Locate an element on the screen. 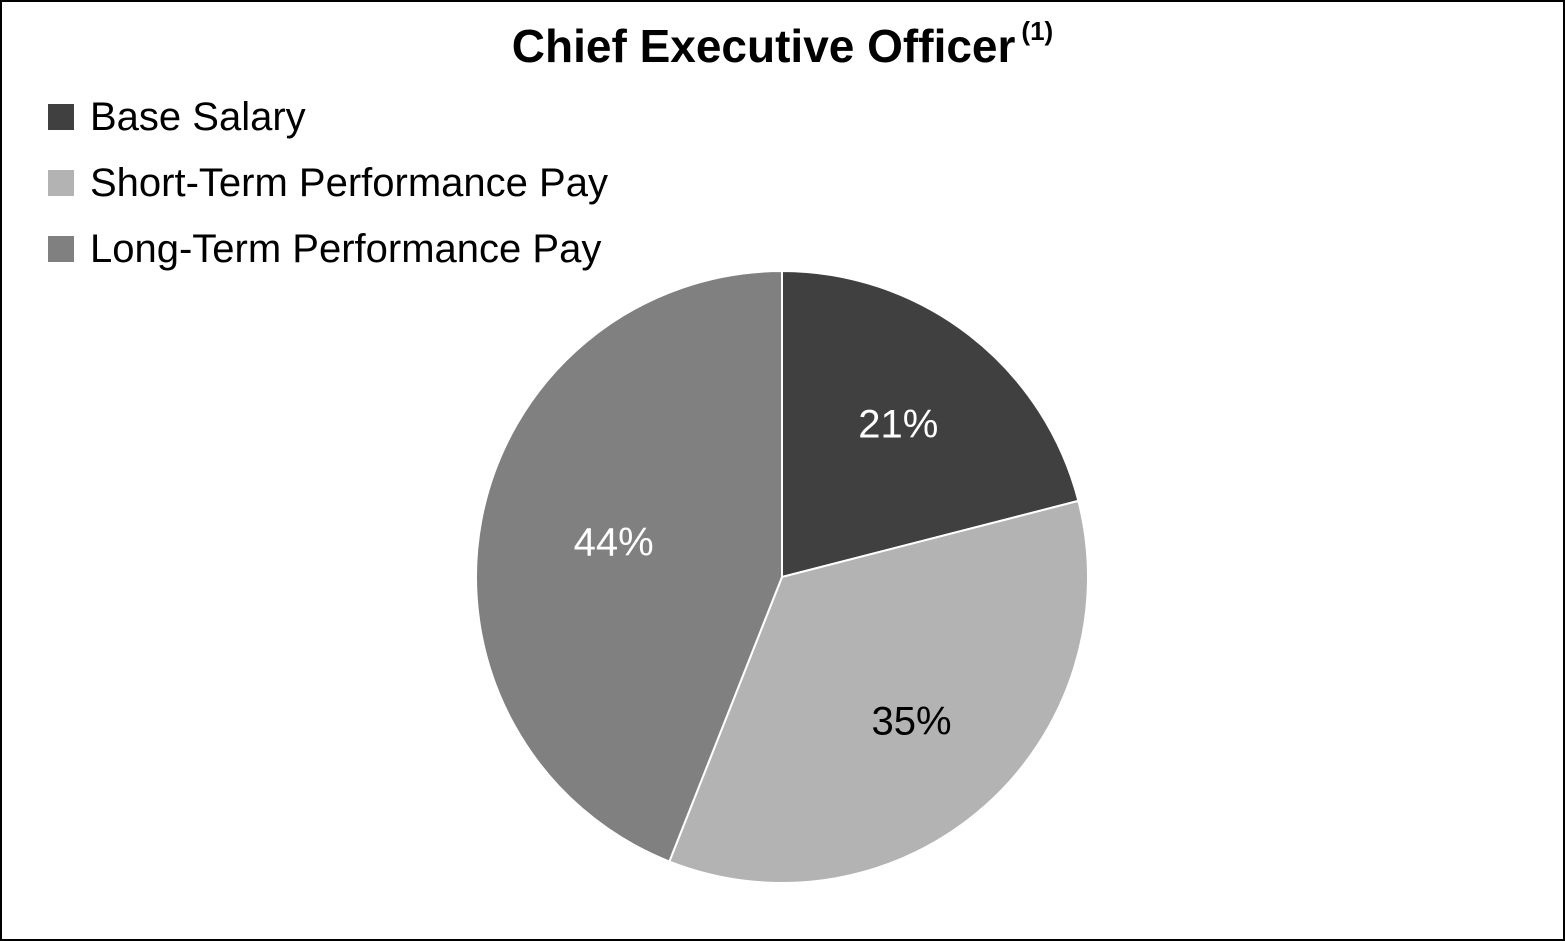  legend-swatch-short-term-performance-pay is located at coordinates (61, 183).